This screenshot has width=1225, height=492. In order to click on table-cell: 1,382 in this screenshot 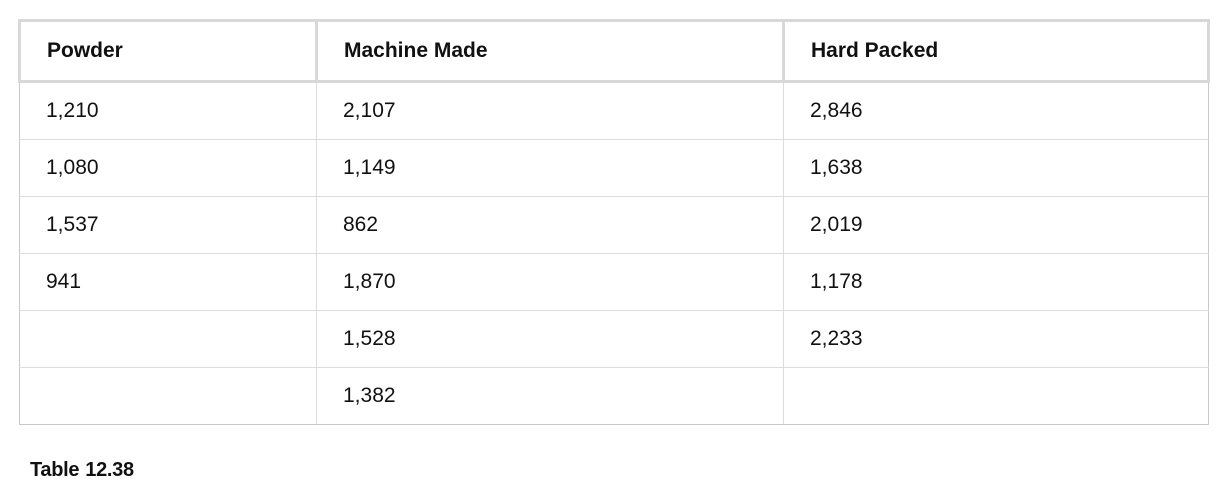, I will do `click(550, 396)`.